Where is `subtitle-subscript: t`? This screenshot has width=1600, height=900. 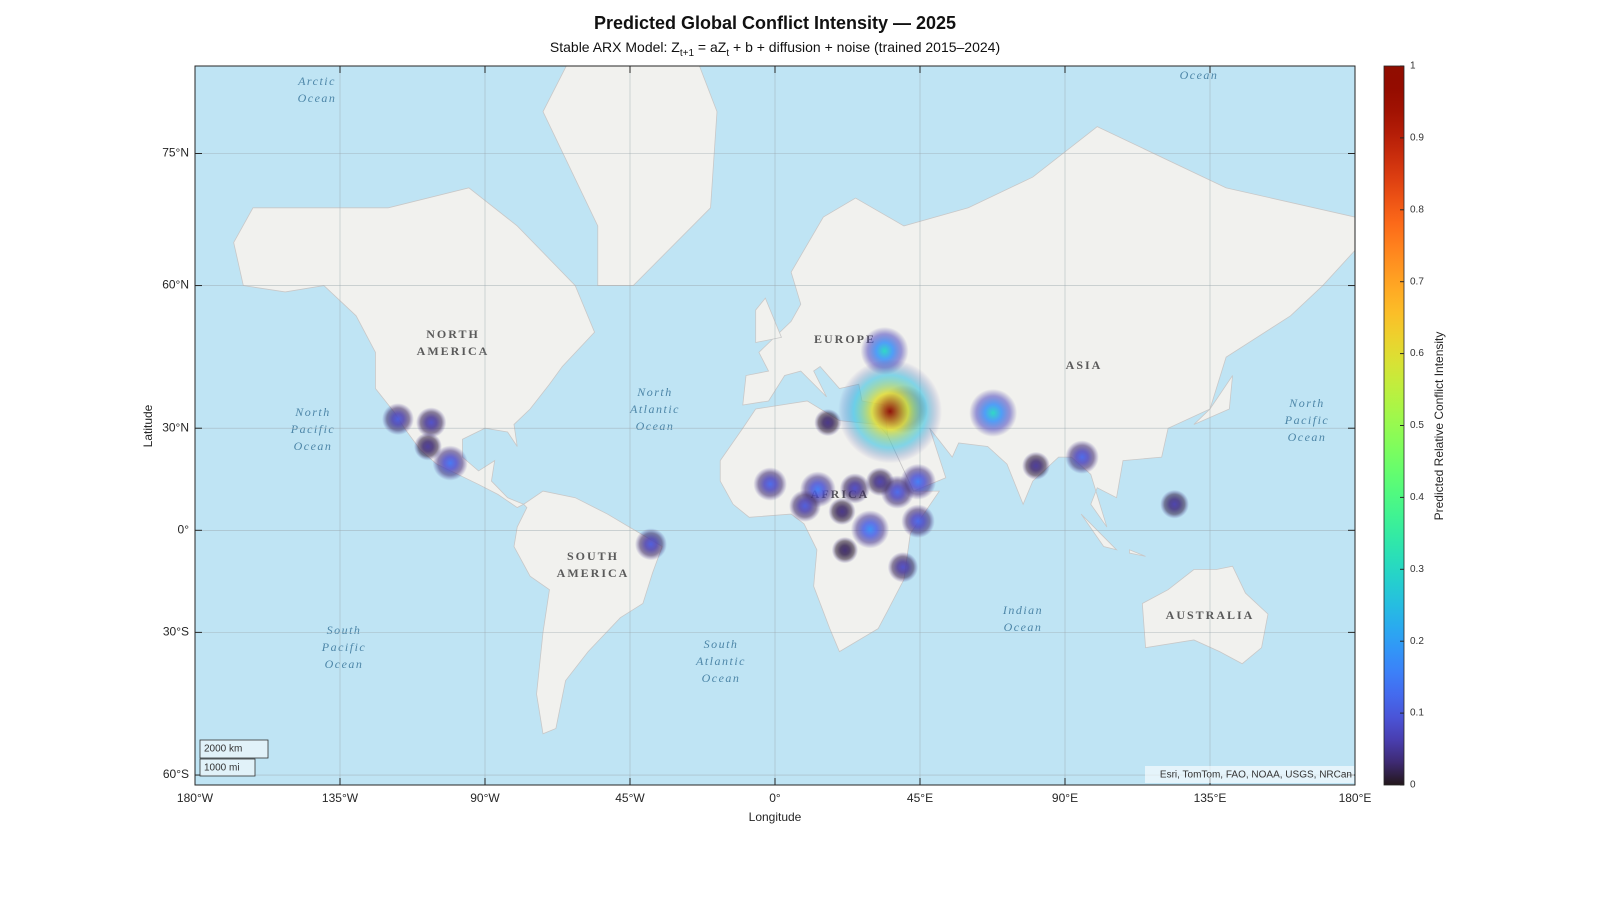 subtitle-subscript: t is located at coordinates (727, 53).